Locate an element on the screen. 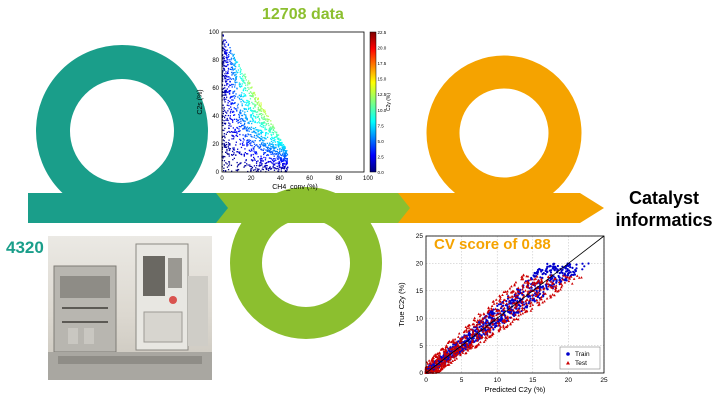 This screenshot has height=403, width=720. c2-x-tick-label: 20 is located at coordinates (569, 380).